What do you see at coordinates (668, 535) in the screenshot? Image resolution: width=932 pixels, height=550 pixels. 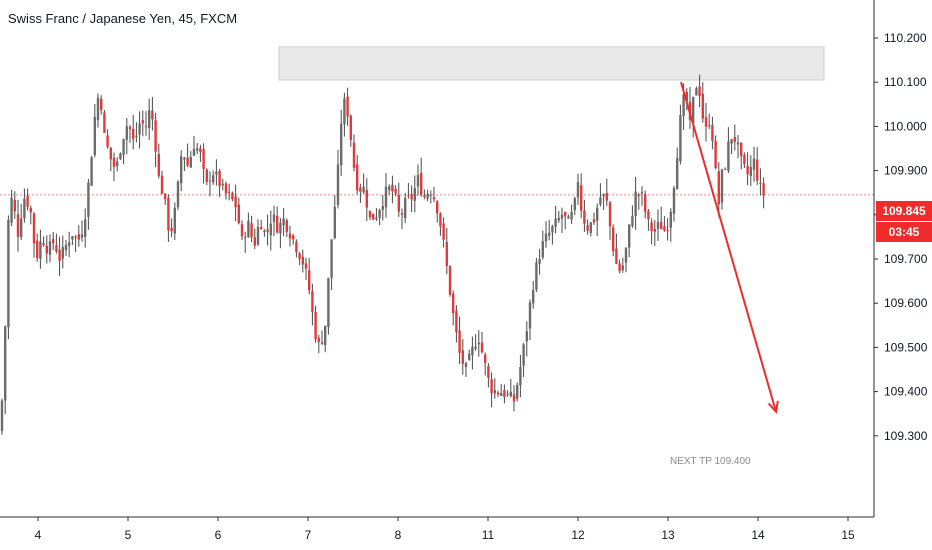 I see `time-tick-label: 13` at bounding box center [668, 535].